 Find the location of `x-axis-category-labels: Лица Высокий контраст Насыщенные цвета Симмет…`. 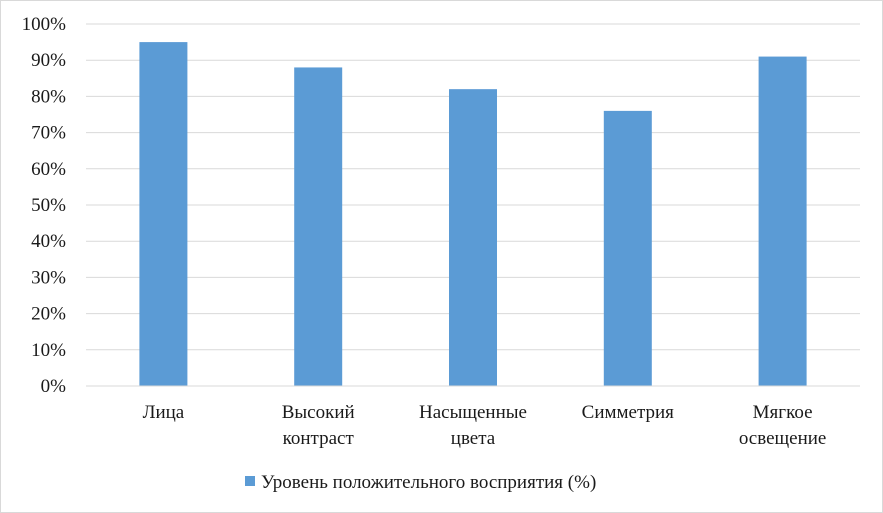

x-axis-category-labels: Лица Высокий контраст Насыщенные цвета Симмет… is located at coordinates (485, 425).